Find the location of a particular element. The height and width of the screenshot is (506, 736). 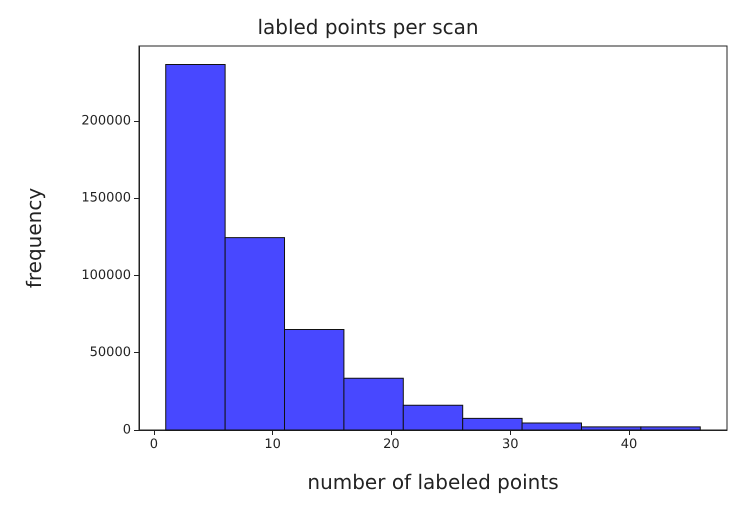

y-tick-label: 0 is located at coordinates (126, 430).